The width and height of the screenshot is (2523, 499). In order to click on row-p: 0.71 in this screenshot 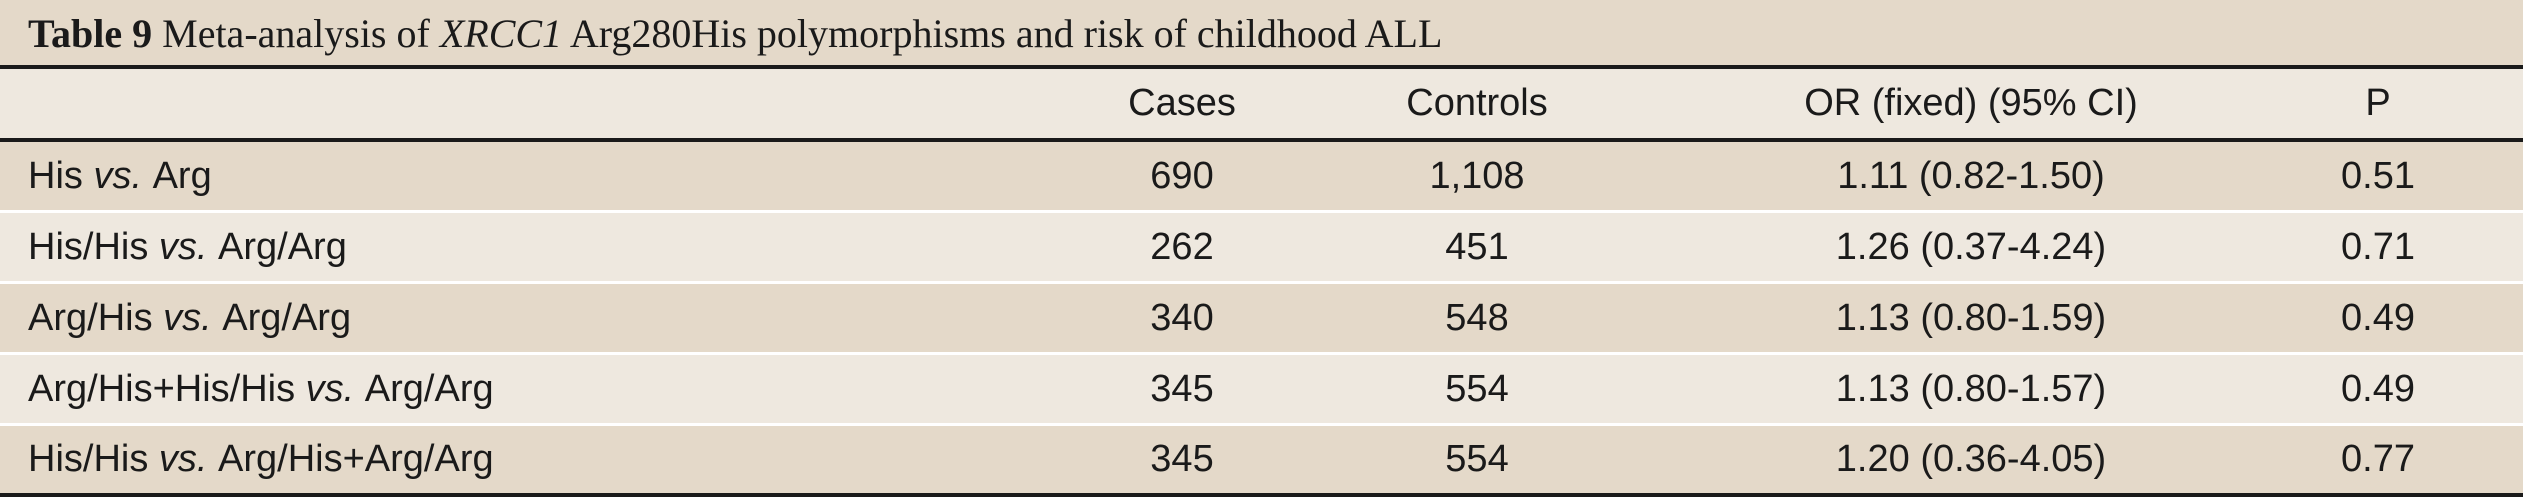, I will do `click(2378, 246)`.